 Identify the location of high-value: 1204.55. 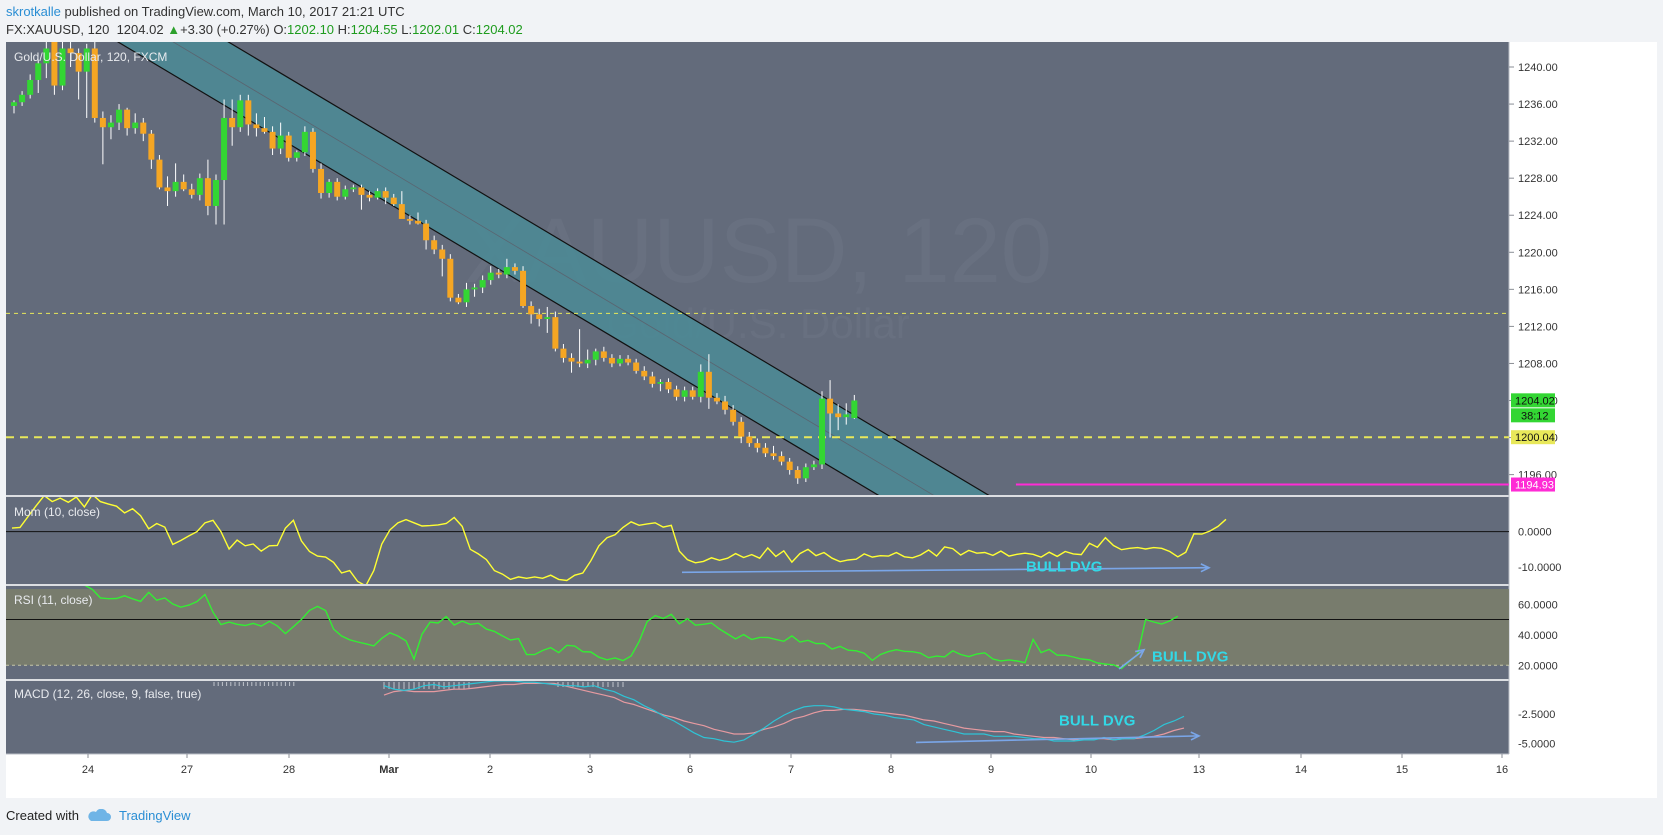
(374, 29).